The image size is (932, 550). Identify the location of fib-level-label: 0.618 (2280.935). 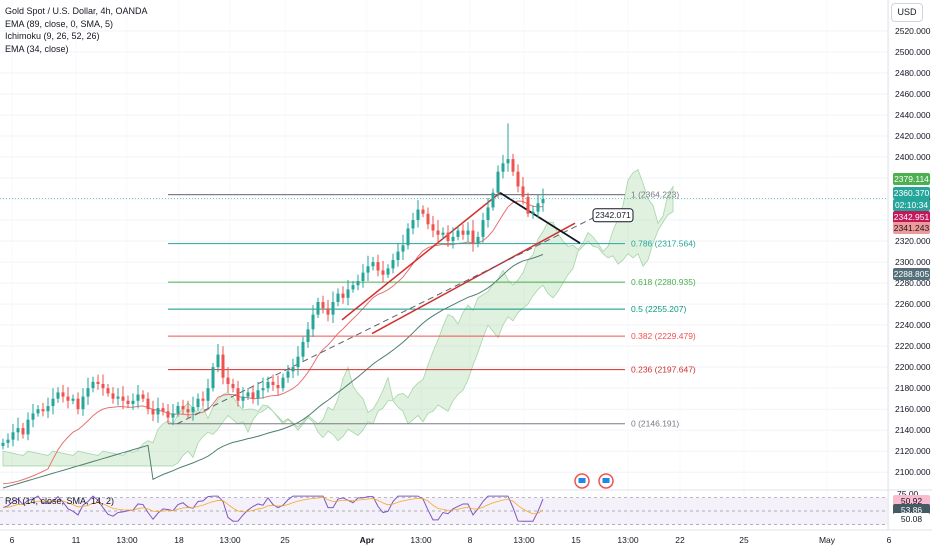
(663, 282).